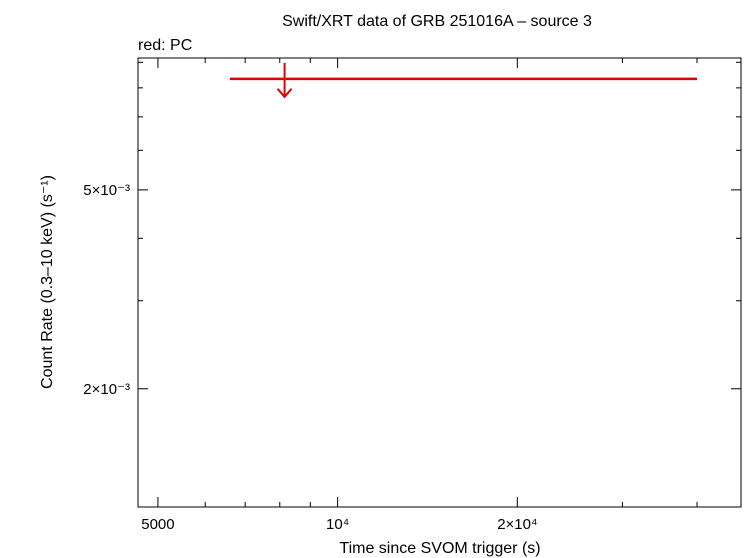 The height and width of the screenshot is (558, 746). I want to click on y-axis-label: Count Rate (0.3–10 keV) (s⁻¹), so click(47, 282).